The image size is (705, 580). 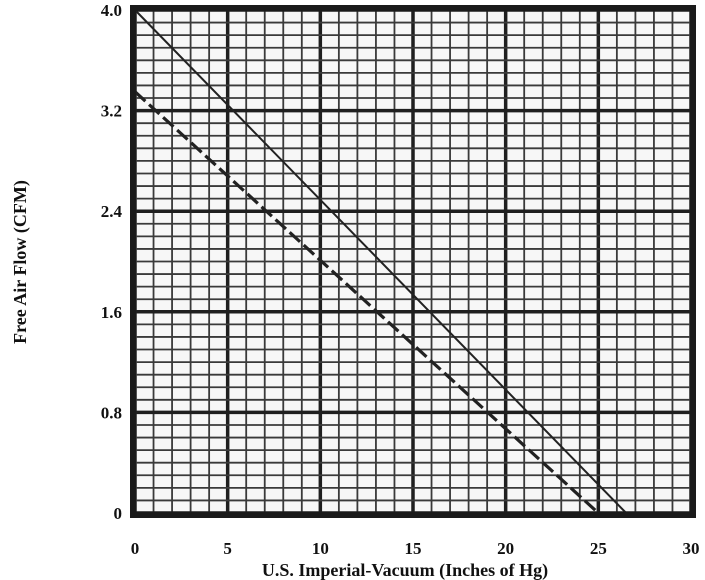 I want to click on x-tick-label: 15, so click(x=413, y=548).